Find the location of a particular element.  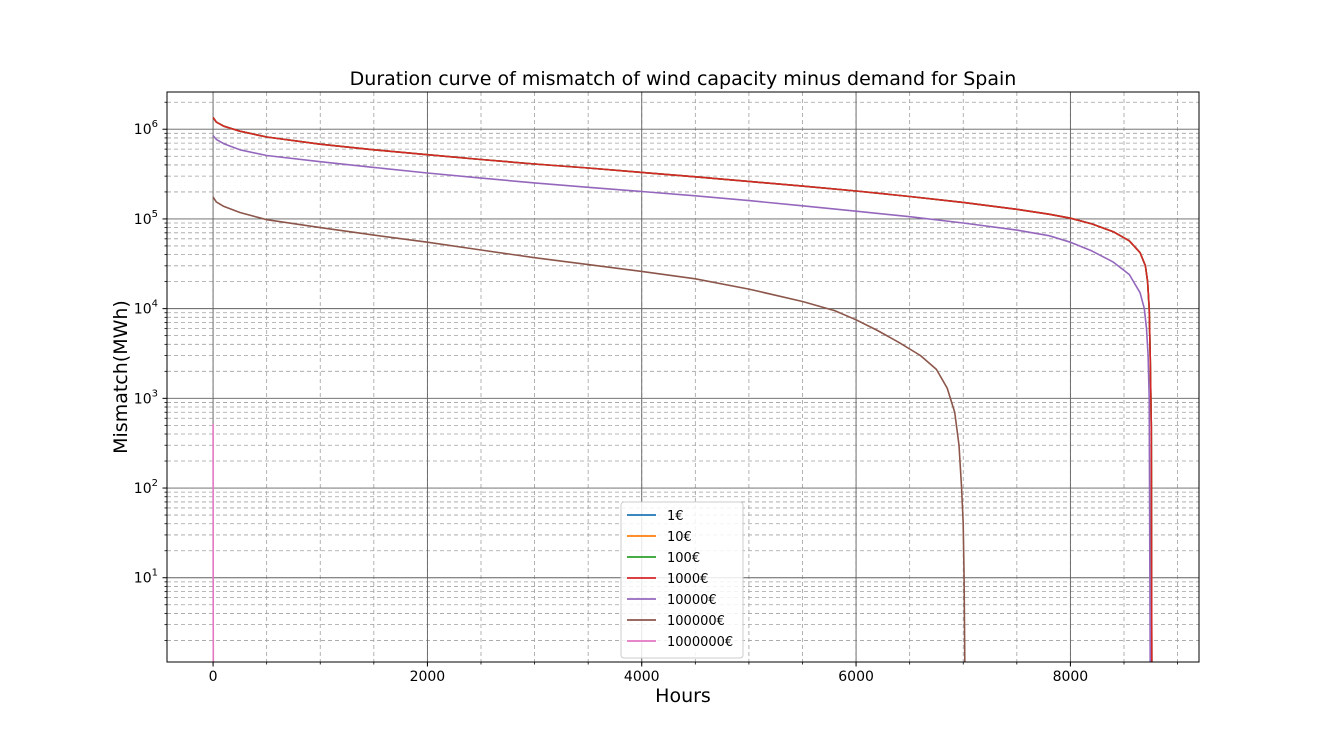

legend-entry: 10€ is located at coordinates (679, 537).